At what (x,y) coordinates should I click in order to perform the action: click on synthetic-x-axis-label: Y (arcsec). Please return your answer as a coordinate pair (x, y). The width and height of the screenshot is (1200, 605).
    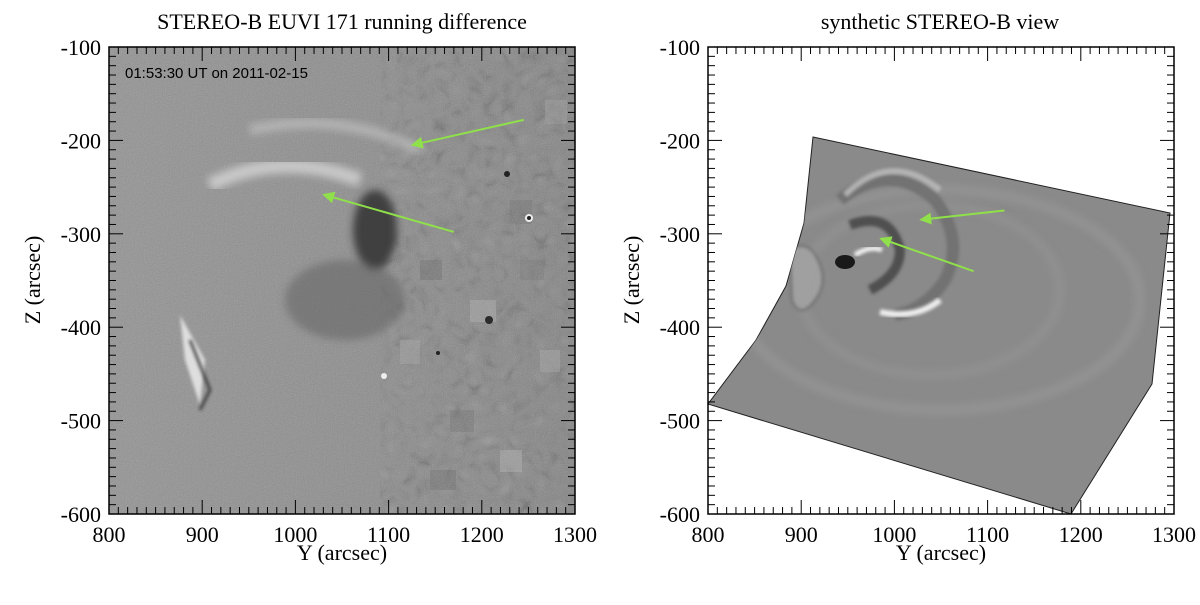
    Looking at the image, I should click on (941, 552).